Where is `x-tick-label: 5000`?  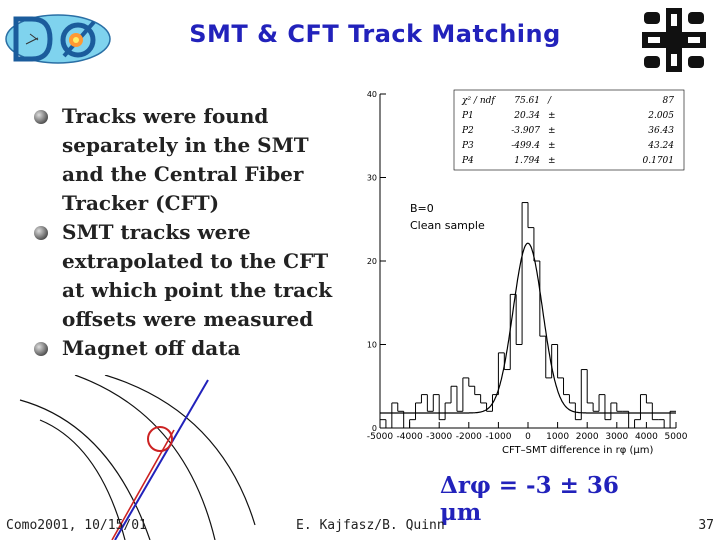
x-tick-label: 5000 is located at coordinates (676, 437).